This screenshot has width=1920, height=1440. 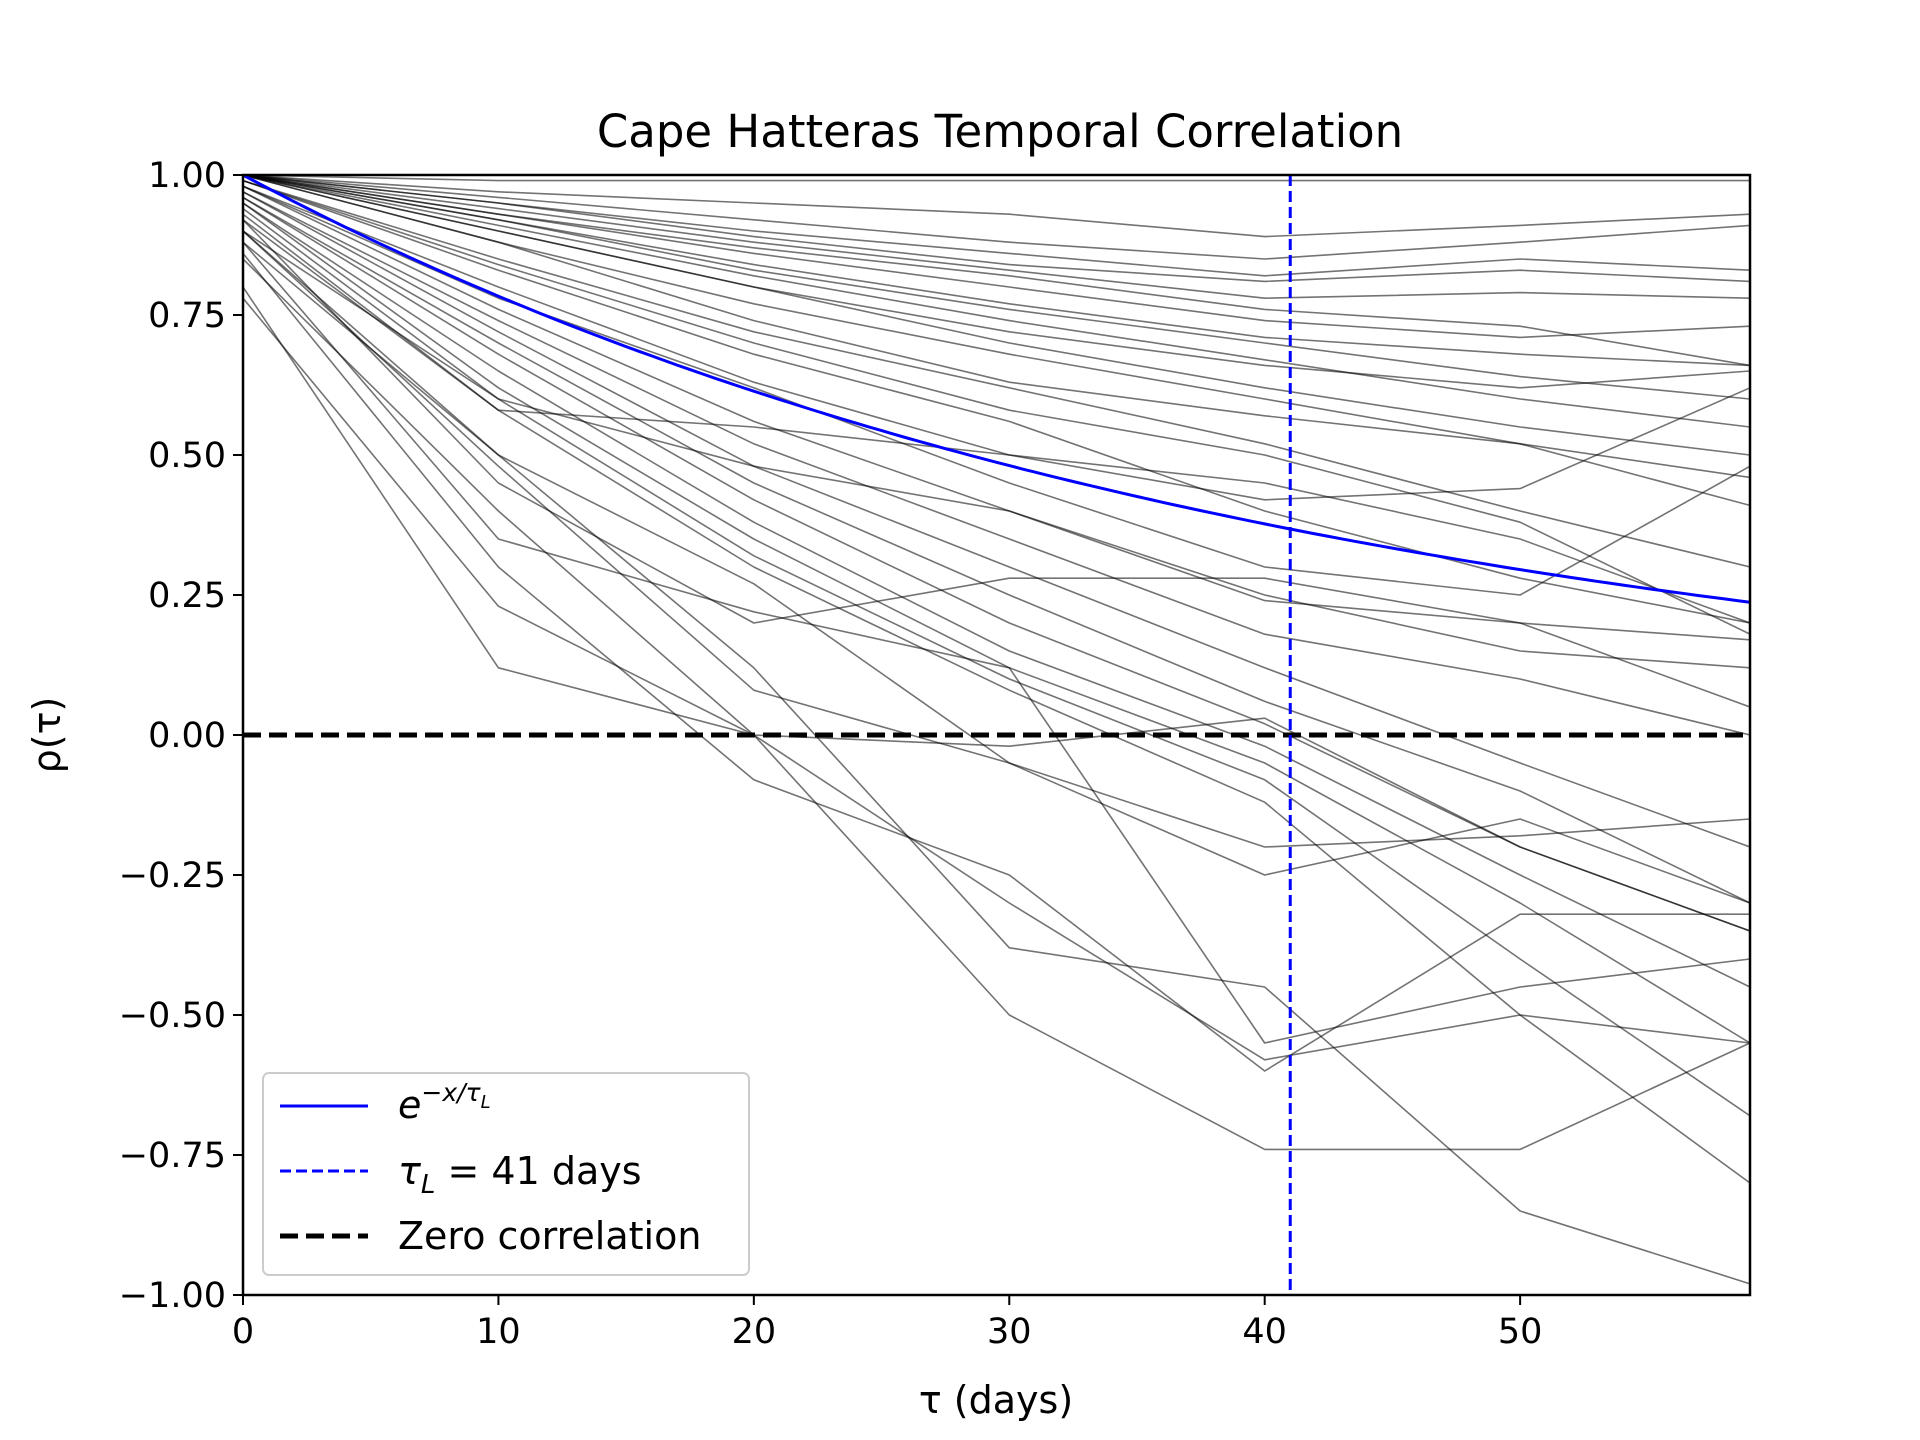 What do you see at coordinates (498, 1332) in the screenshot?
I see `x-tick-label: 10` at bounding box center [498, 1332].